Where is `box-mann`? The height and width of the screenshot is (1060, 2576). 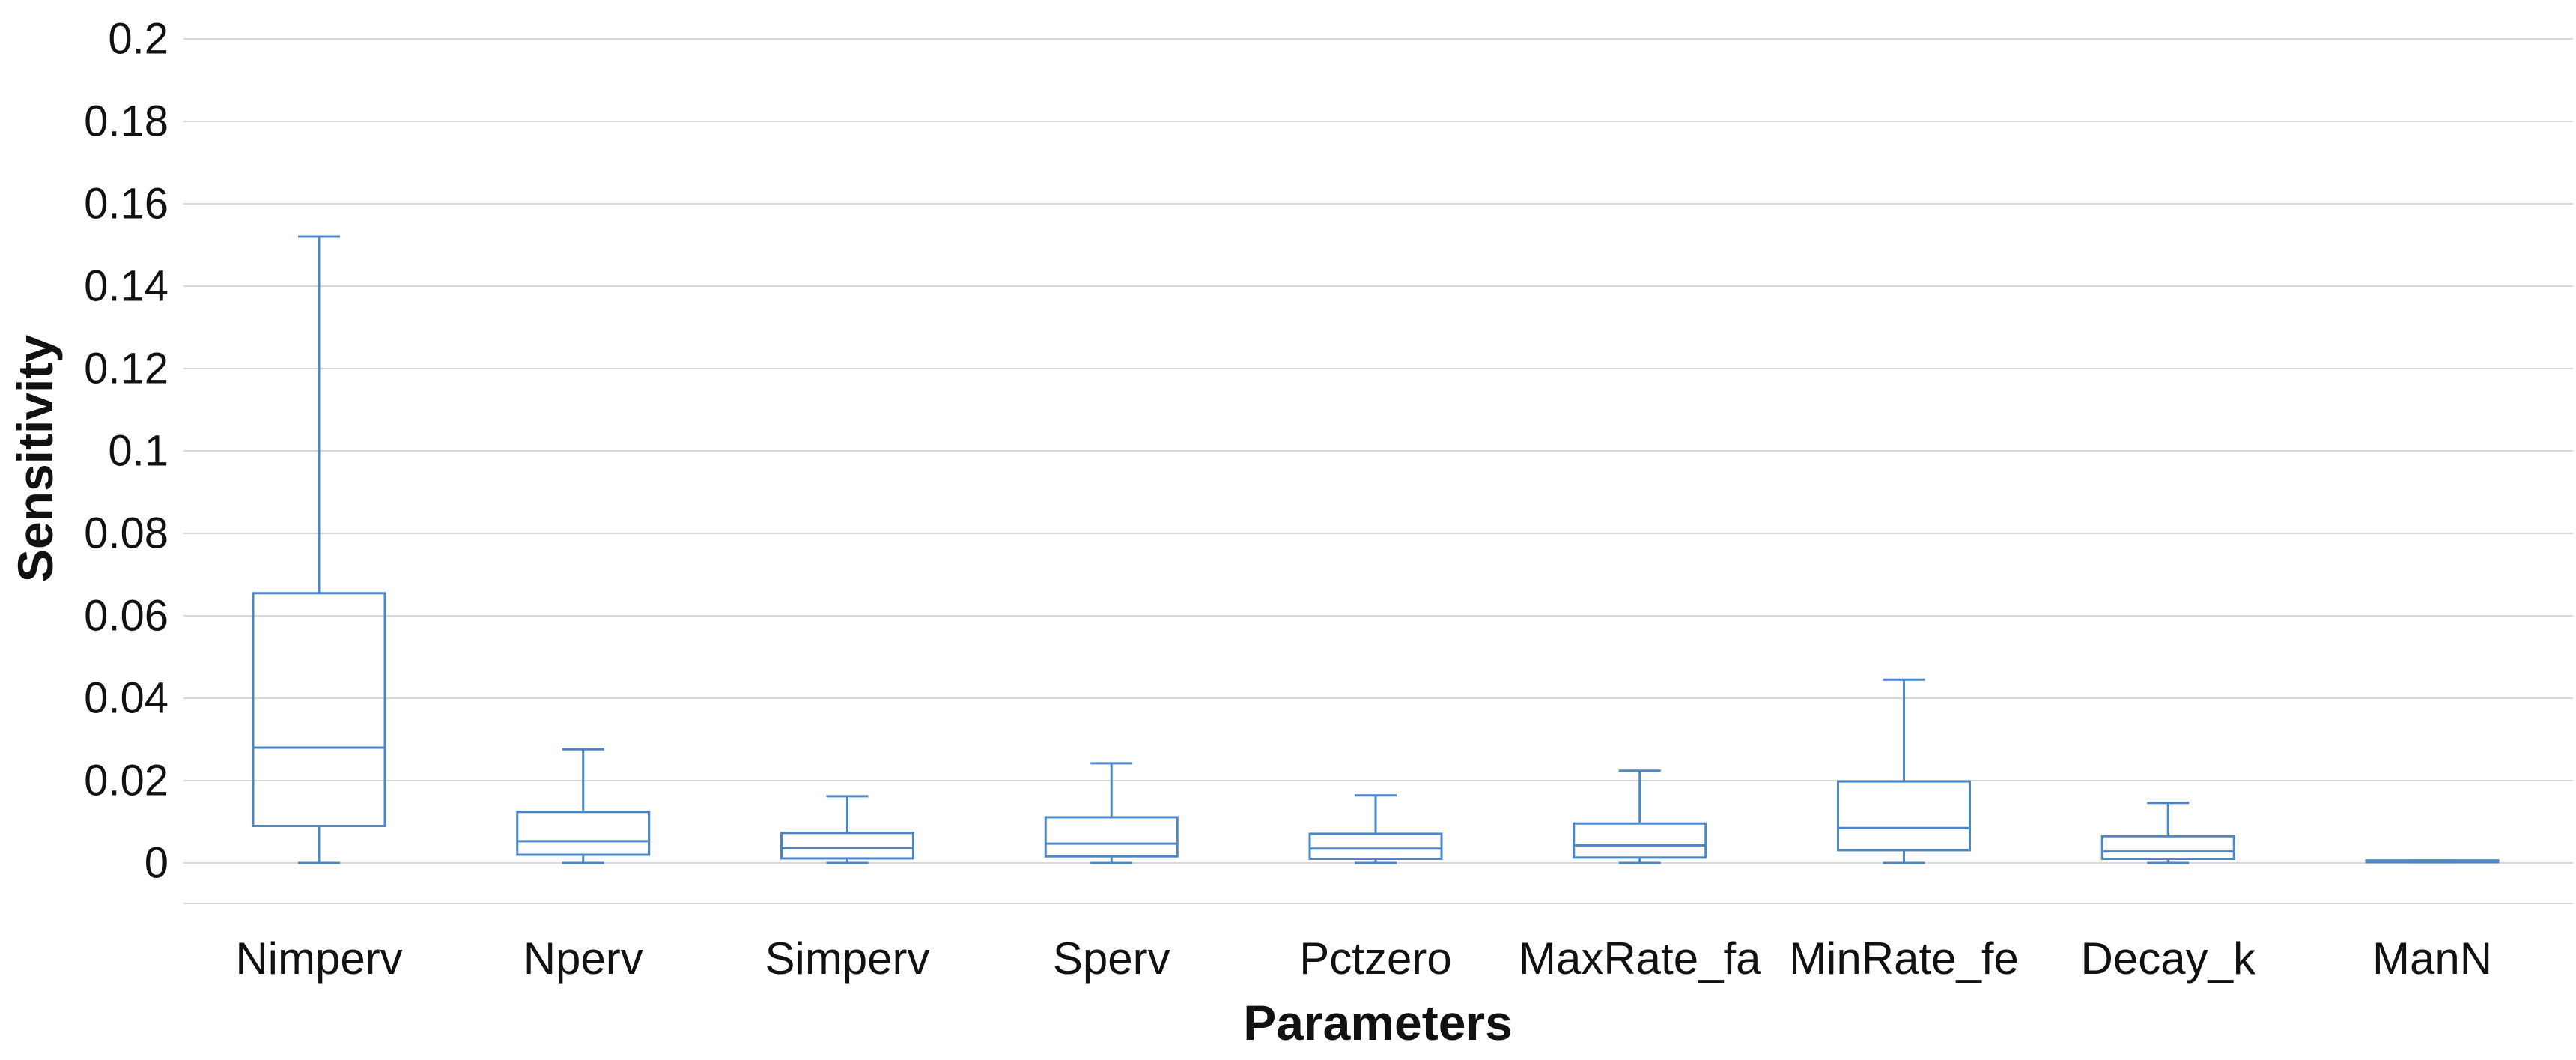
box-mann is located at coordinates (2432, 861).